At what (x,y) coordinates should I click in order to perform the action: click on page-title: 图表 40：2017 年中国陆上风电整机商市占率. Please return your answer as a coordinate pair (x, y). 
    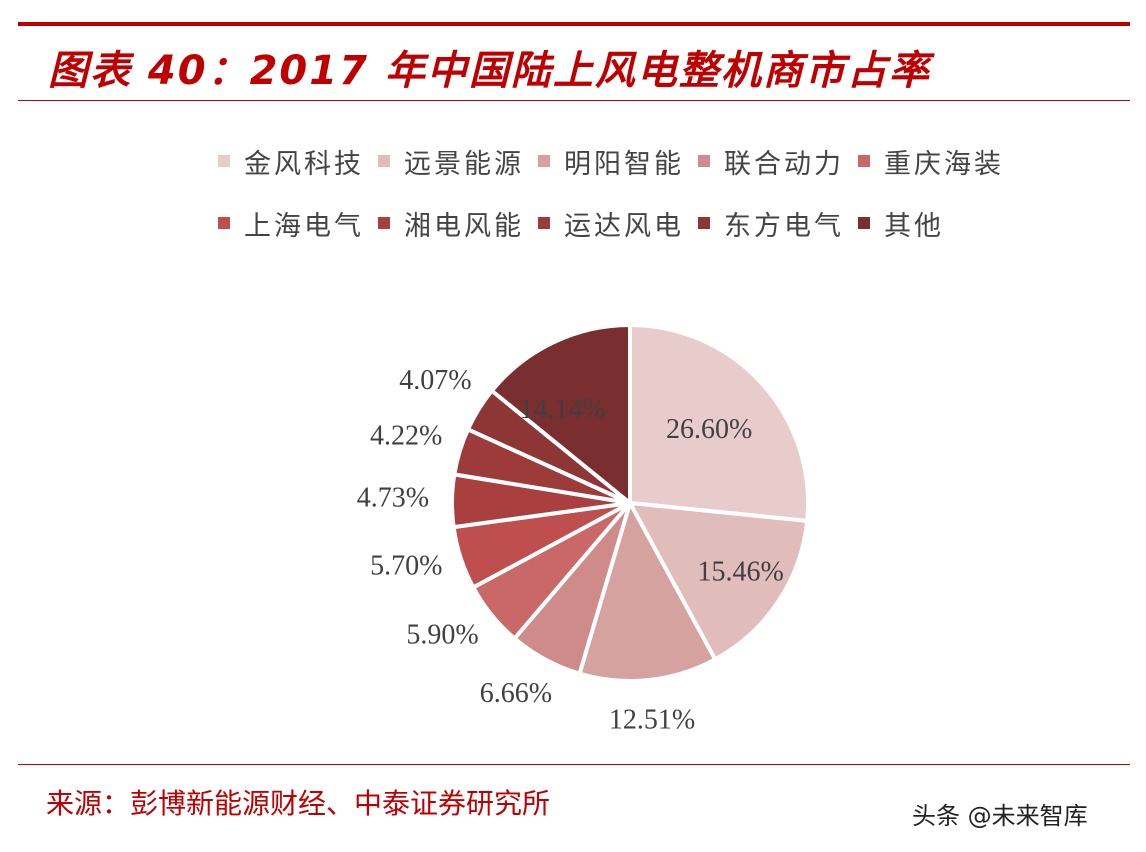
    Looking at the image, I should click on (489, 71).